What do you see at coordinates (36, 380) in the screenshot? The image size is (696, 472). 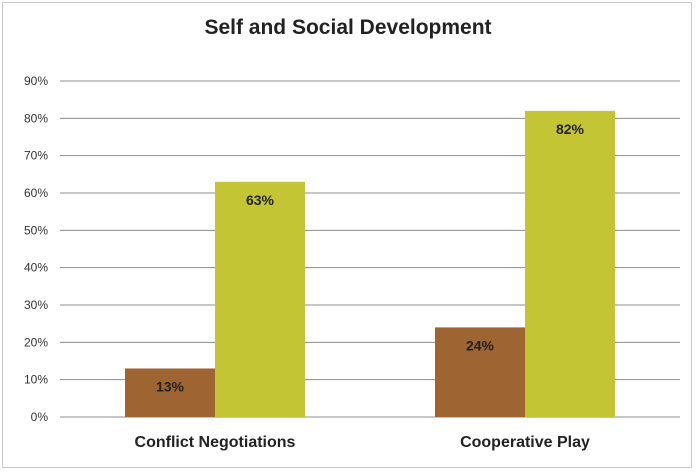 I see `y-tick-label: 10%` at bounding box center [36, 380].